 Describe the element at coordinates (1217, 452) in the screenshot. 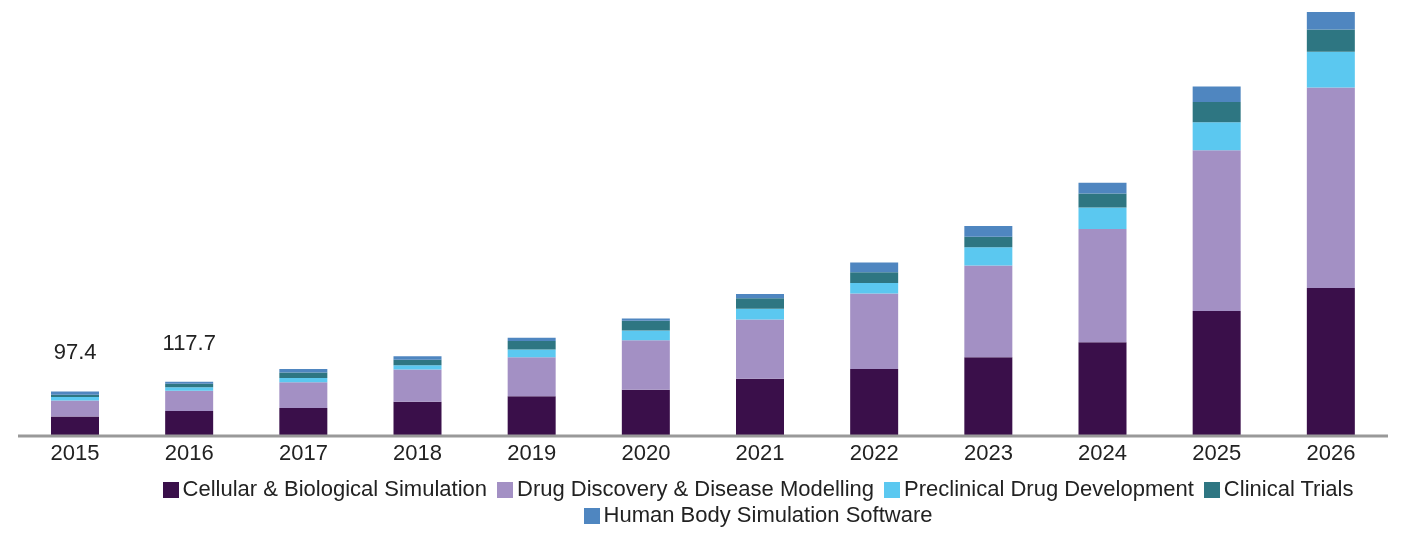

I see `x-tick-label: 2025` at that location.